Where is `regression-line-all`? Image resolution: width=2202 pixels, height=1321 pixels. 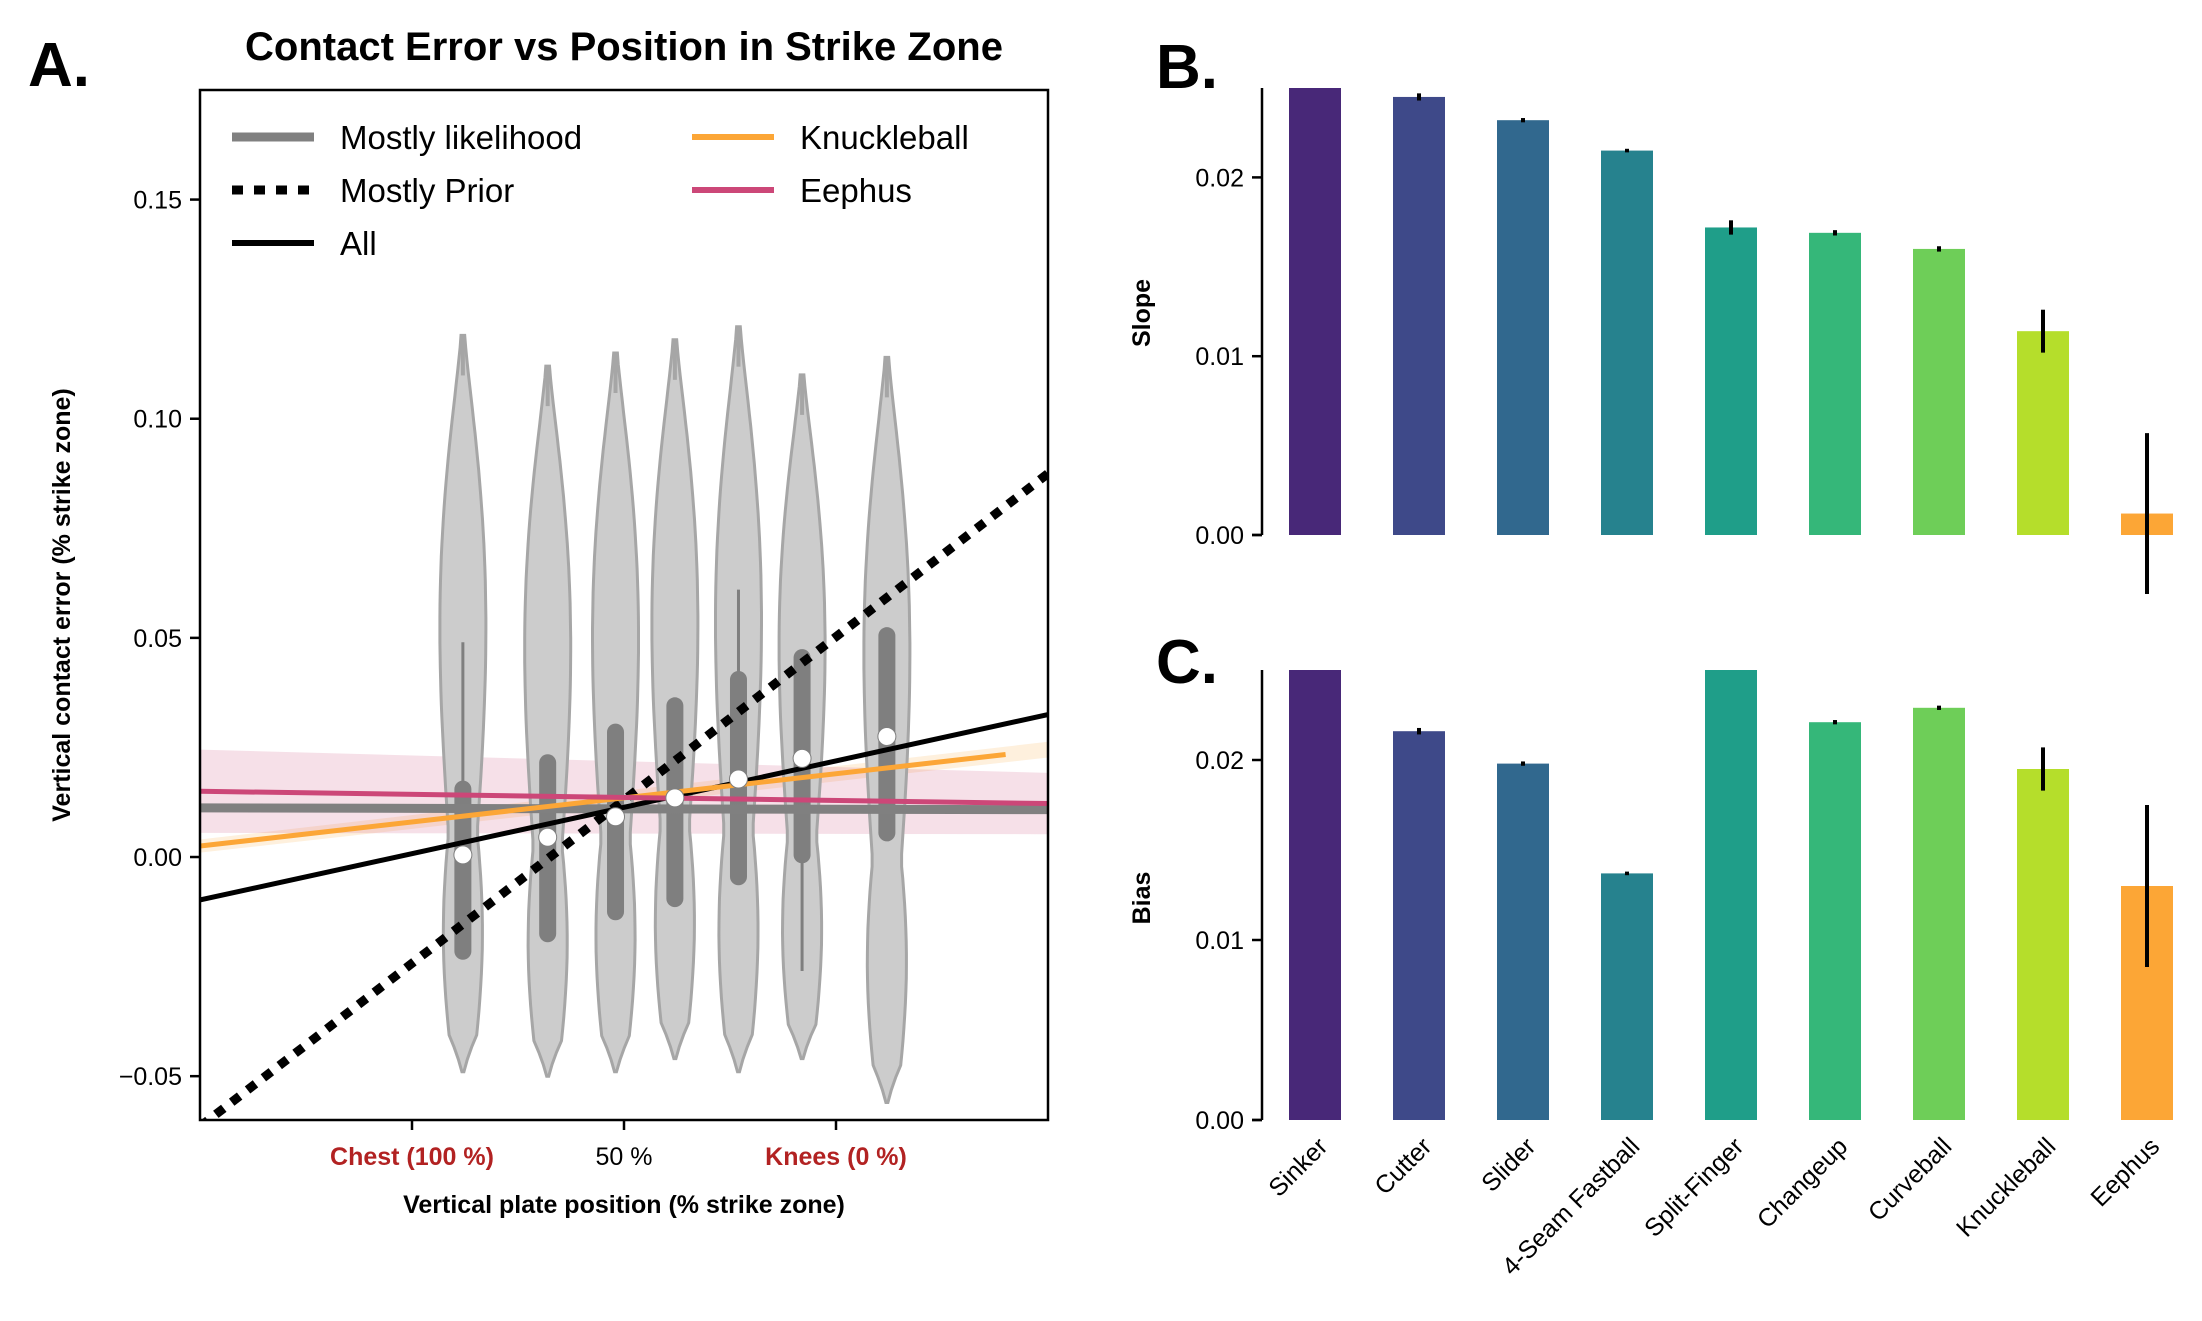
regression-line-all is located at coordinates (624, 807).